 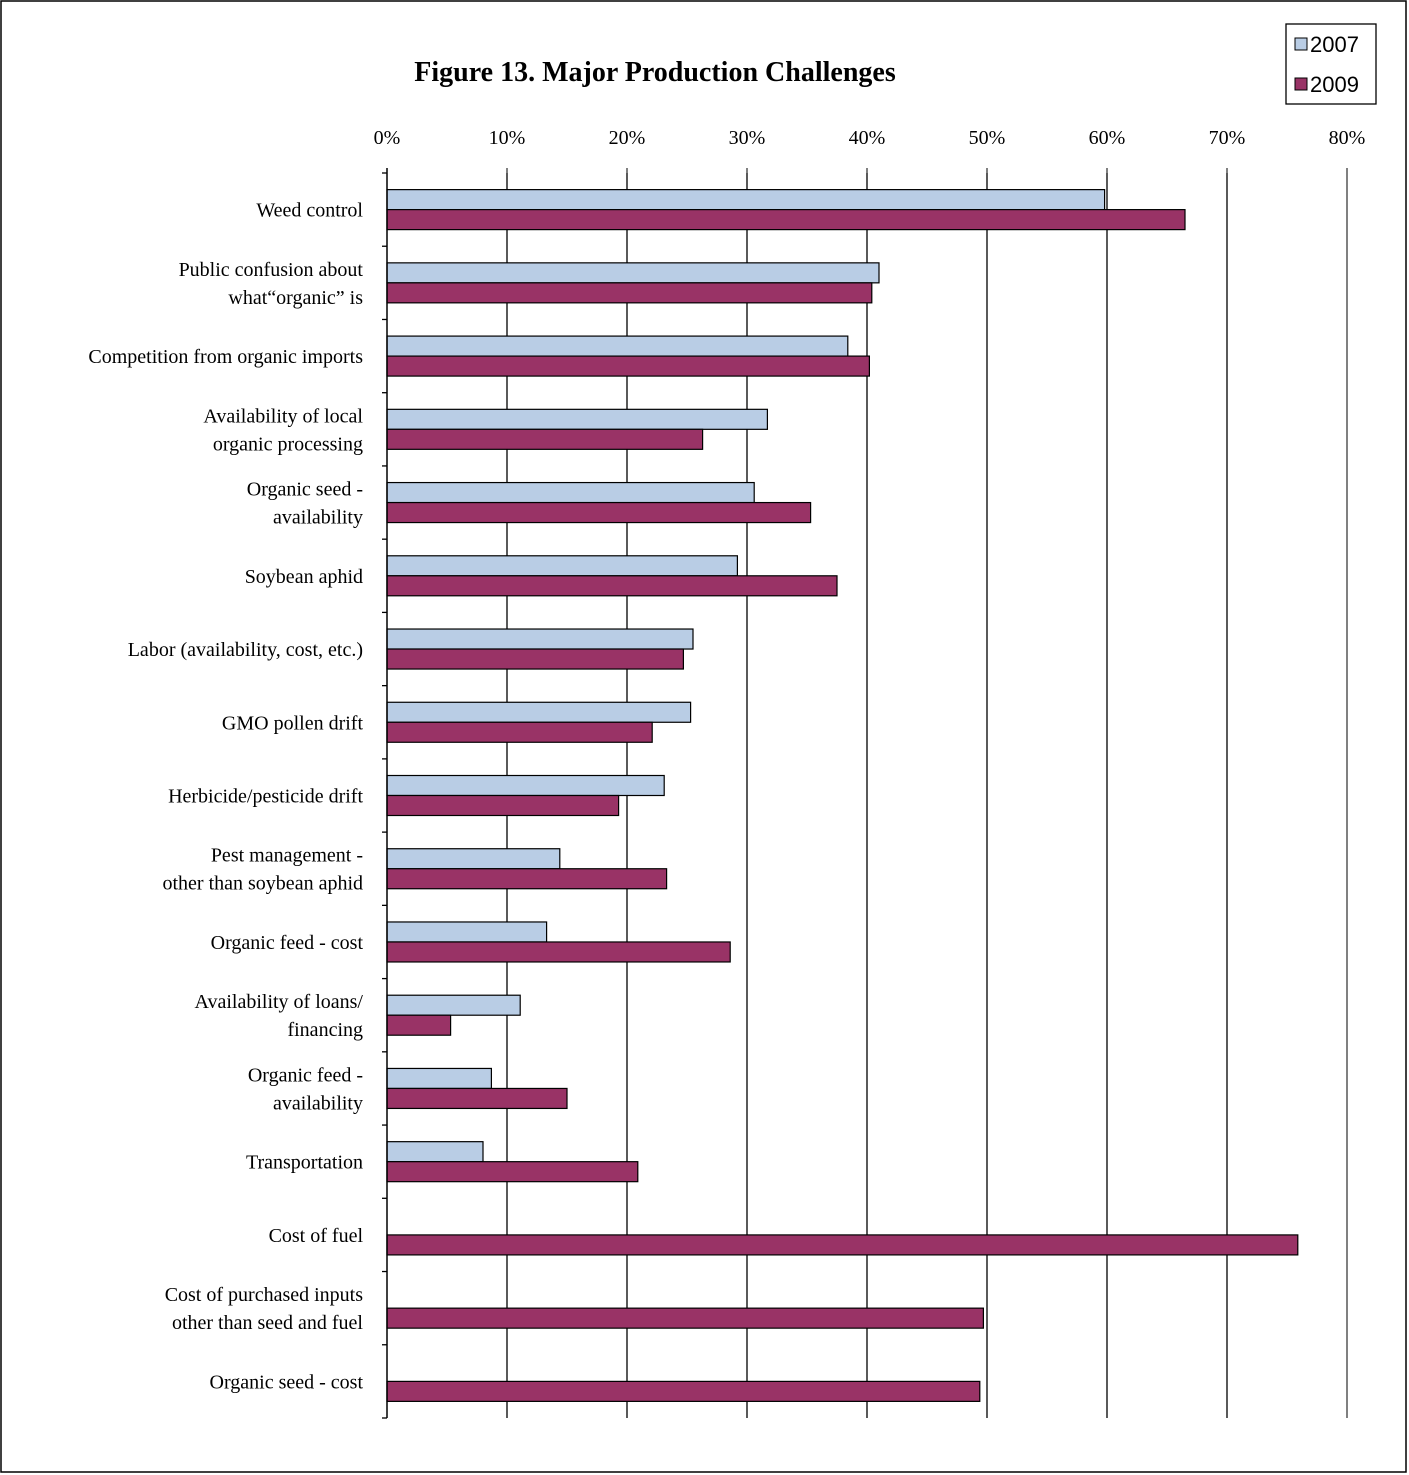 I want to click on category-label: Availability of loans/, so click(x=279, y=1002).